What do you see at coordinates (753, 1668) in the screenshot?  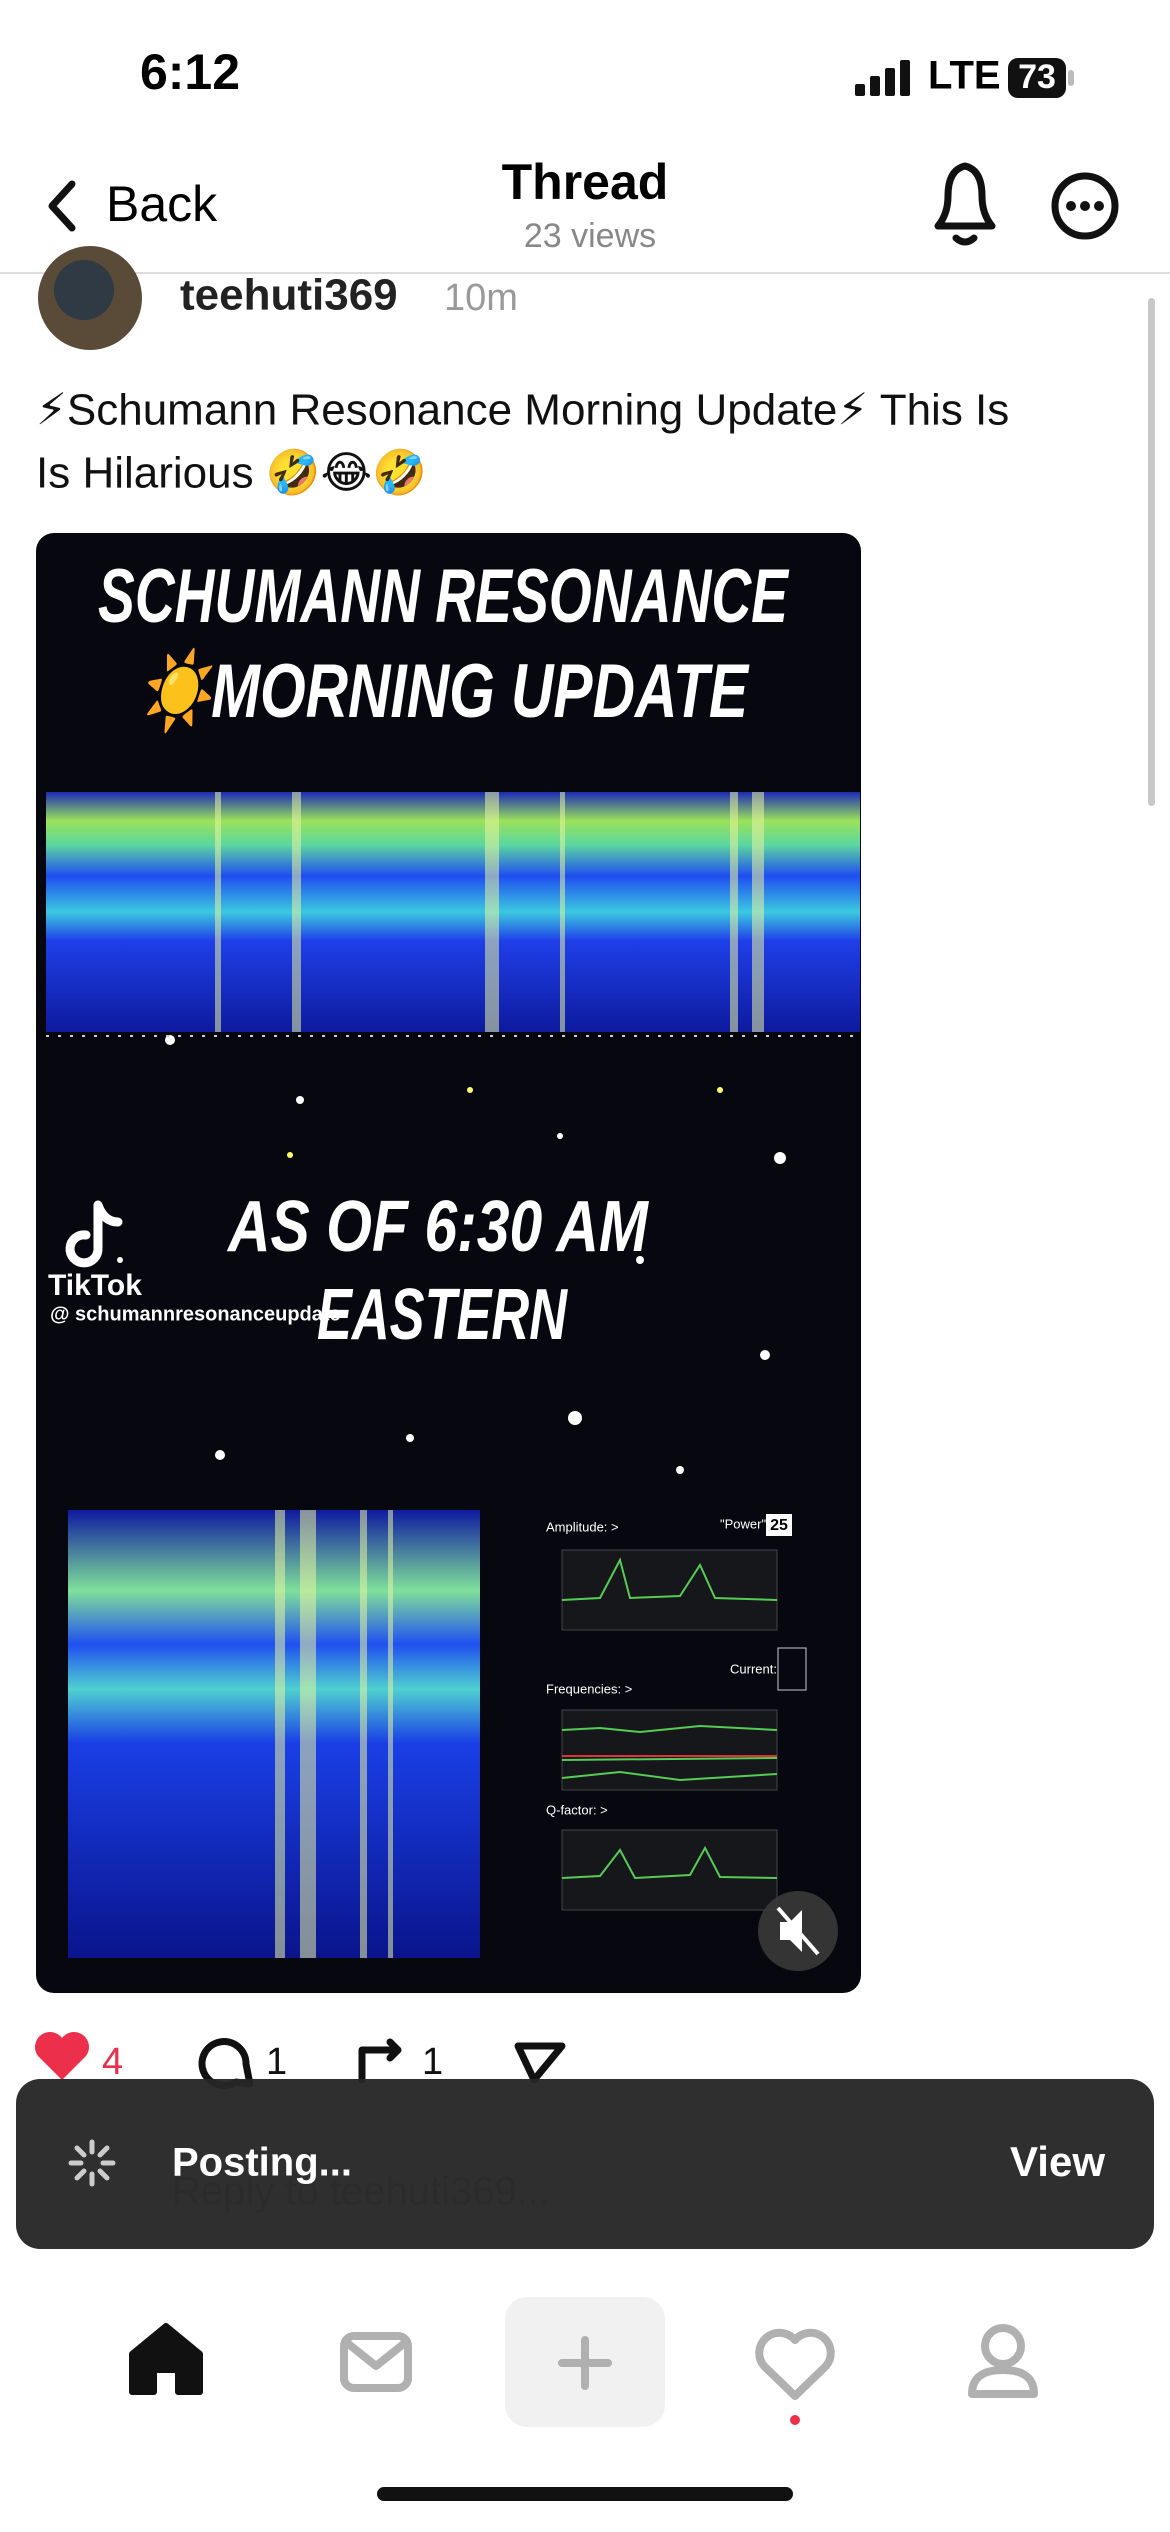 I see `panel-label: Current:` at bounding box center [753, 1668].